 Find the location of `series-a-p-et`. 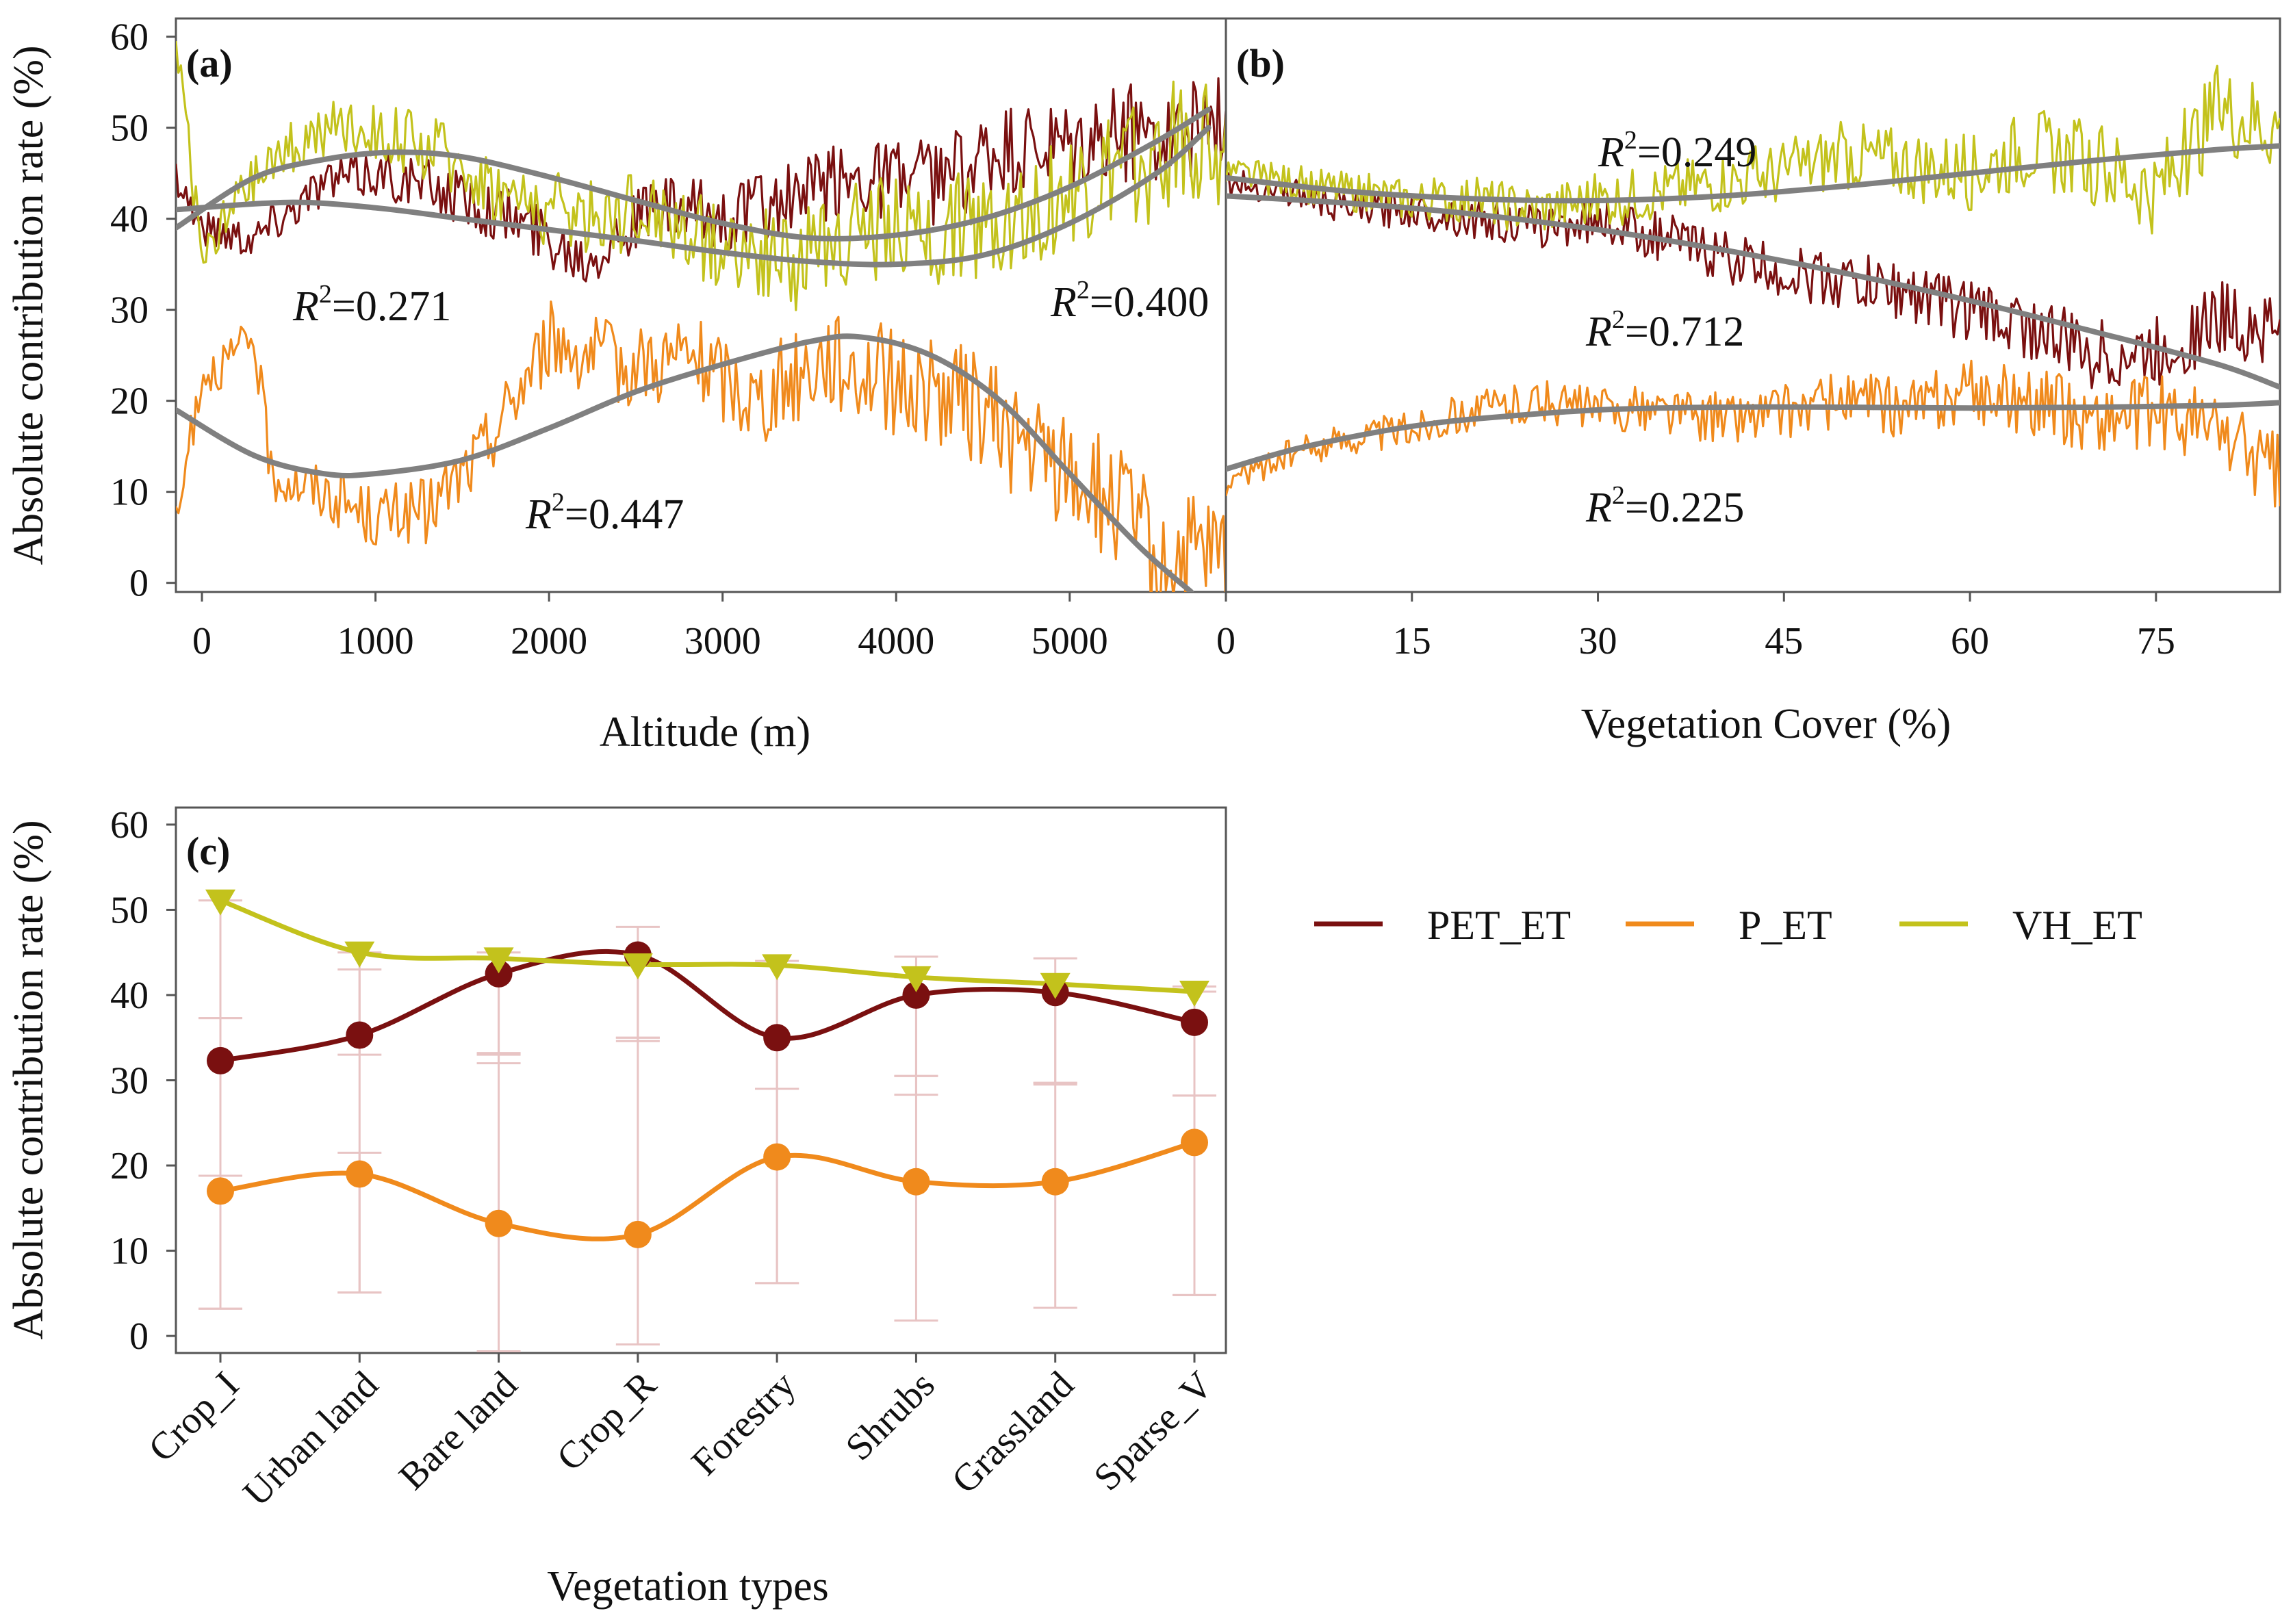

series-a-p-et is located at coordinates (701, 446).